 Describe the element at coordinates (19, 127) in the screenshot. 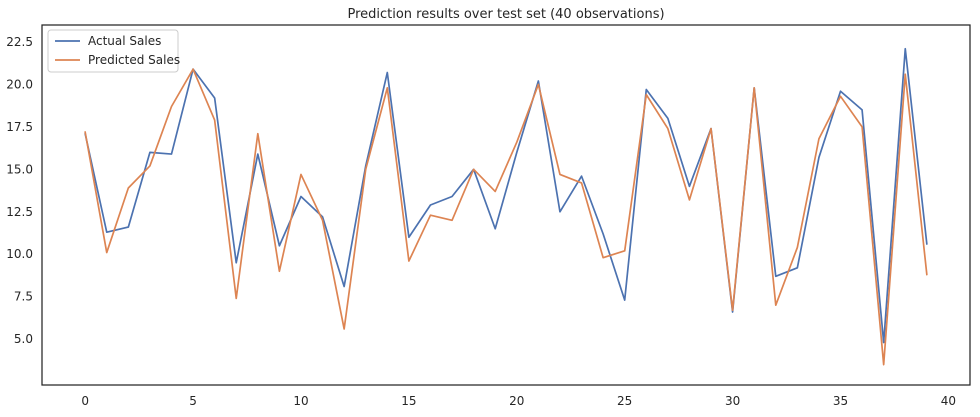

I see `y-tick-label: 17.5` at that location.